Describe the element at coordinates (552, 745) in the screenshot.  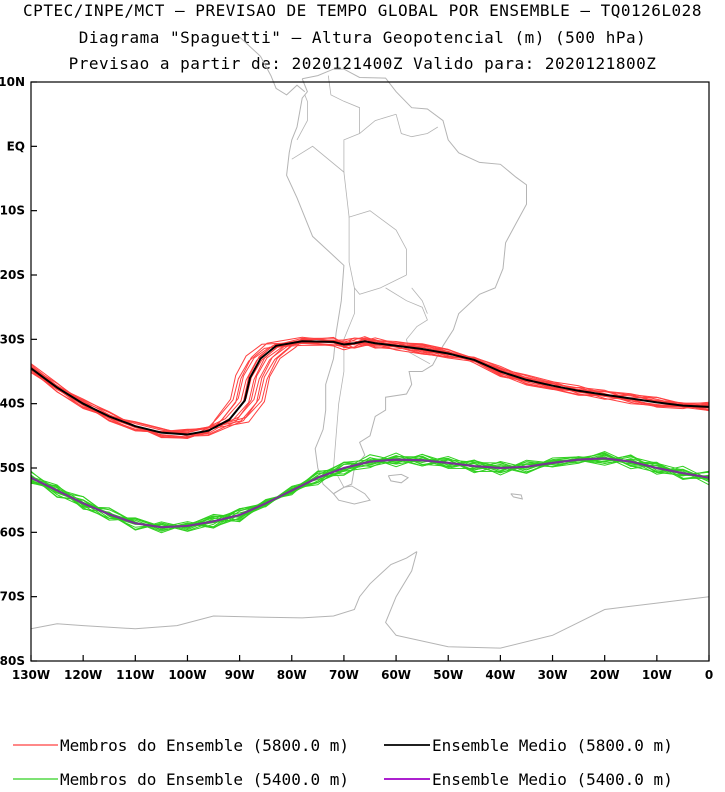
I see `legend-label-mean-5800: Ensemble Medio (5800.0 m)` at that location.